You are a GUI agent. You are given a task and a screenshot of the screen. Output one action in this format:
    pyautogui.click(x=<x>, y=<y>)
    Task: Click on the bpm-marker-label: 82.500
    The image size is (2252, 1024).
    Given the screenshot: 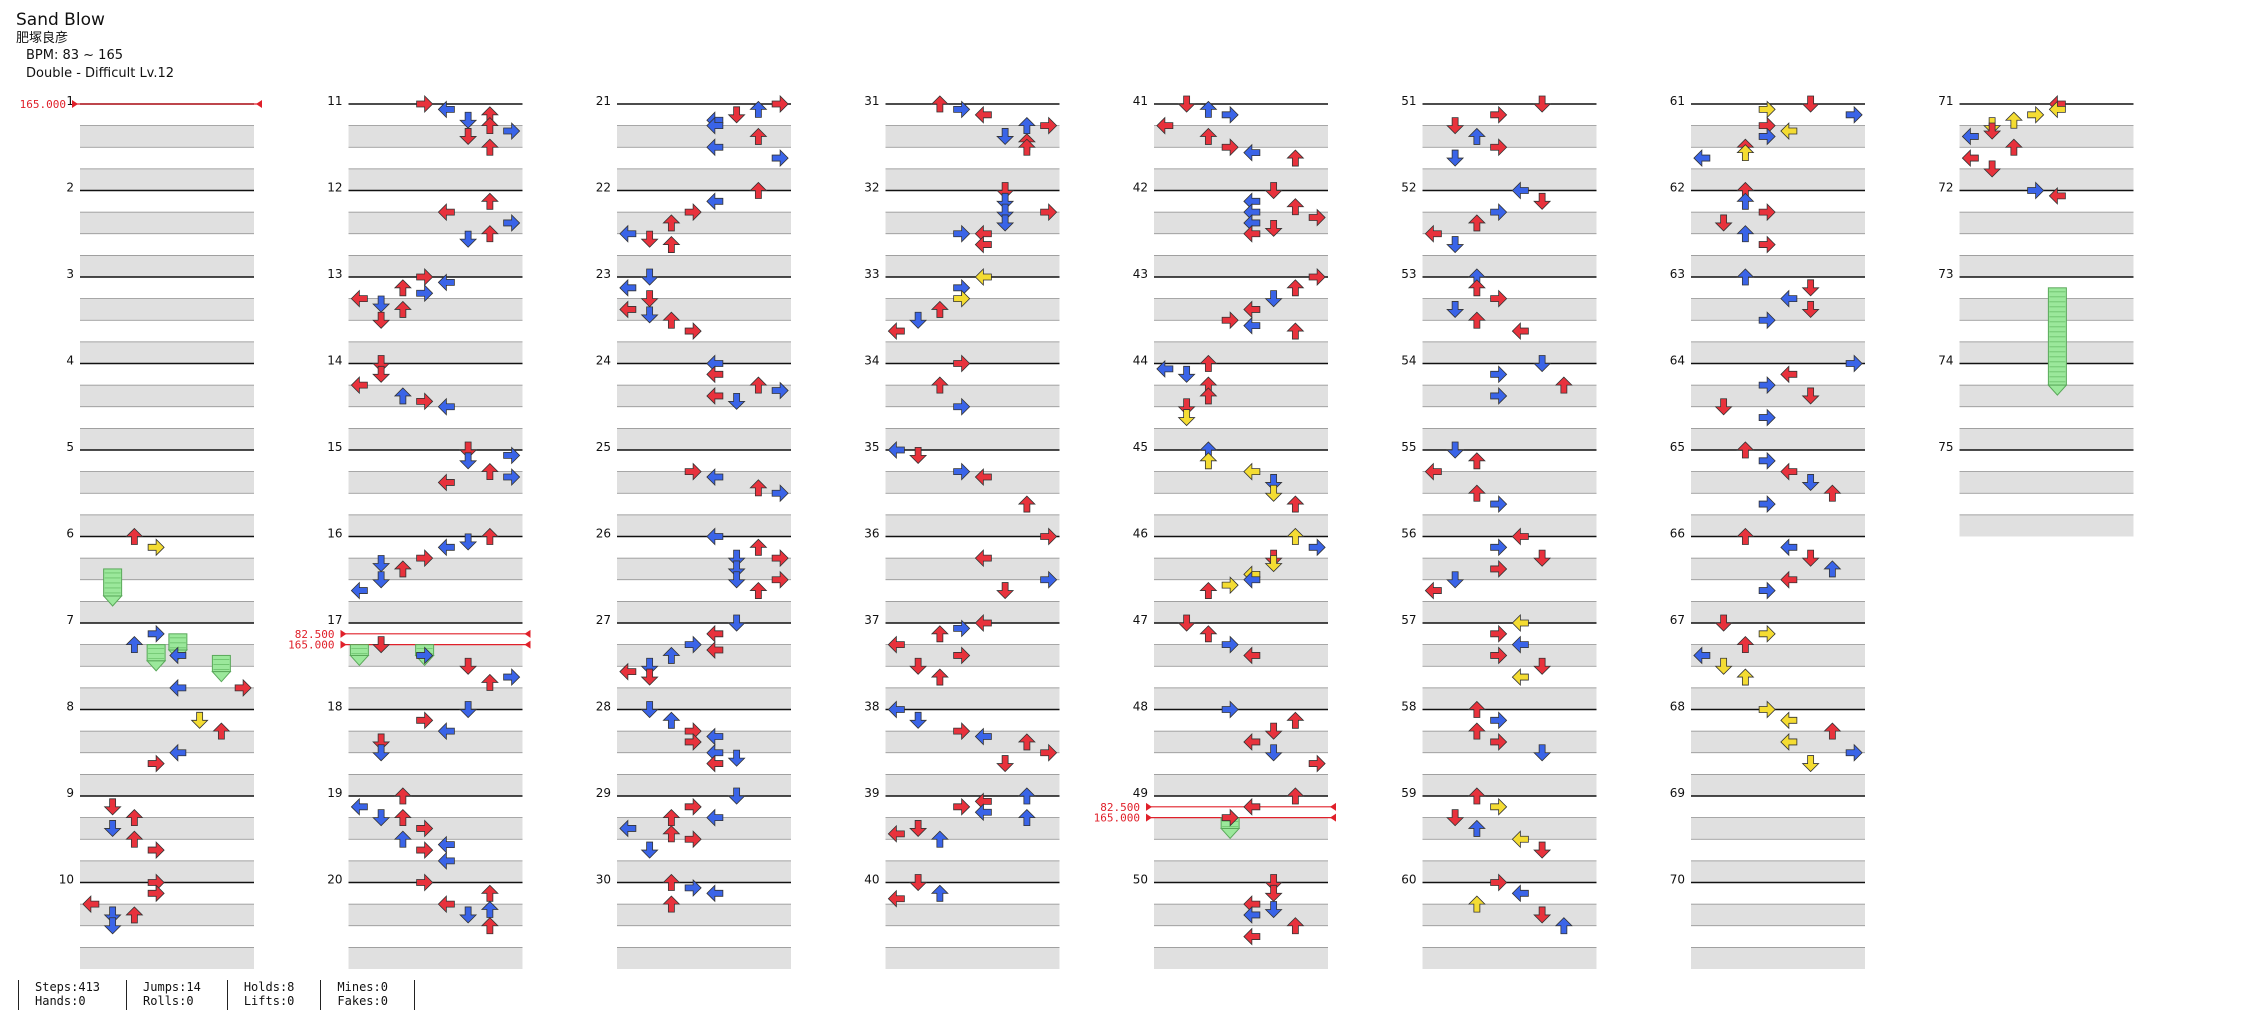 What is the action you would take?
    pyautogui.click(x=315, y=634)
    